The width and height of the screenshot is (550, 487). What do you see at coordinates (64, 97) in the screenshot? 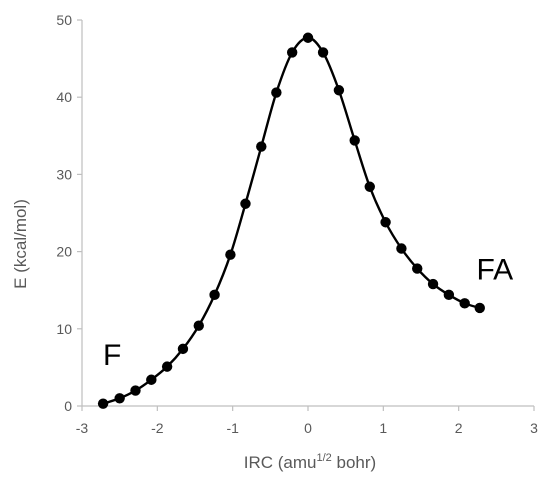
I see `y-tick-label: 40` at bounding box center [64, 97].